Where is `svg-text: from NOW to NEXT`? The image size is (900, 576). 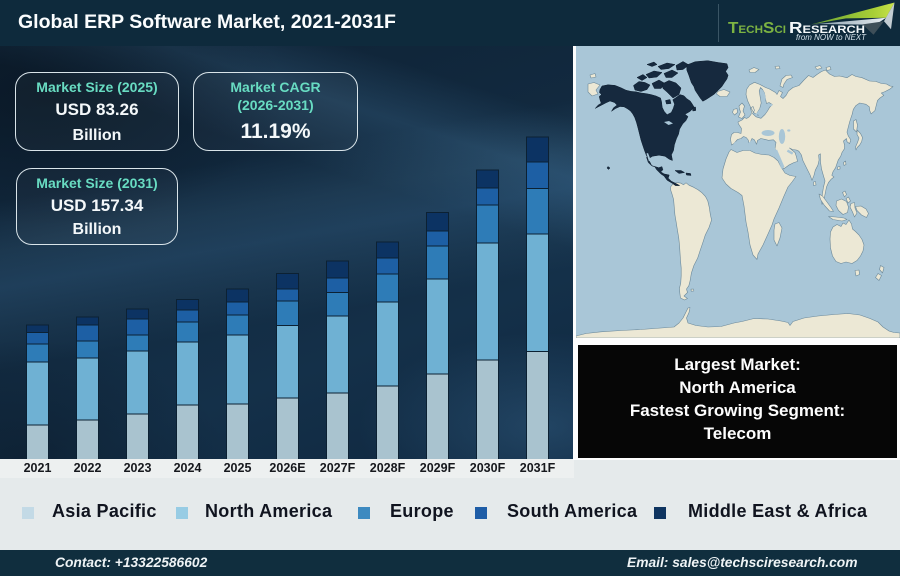
svg-text: from NOW to NEXT is located at coordinates (831, 37).